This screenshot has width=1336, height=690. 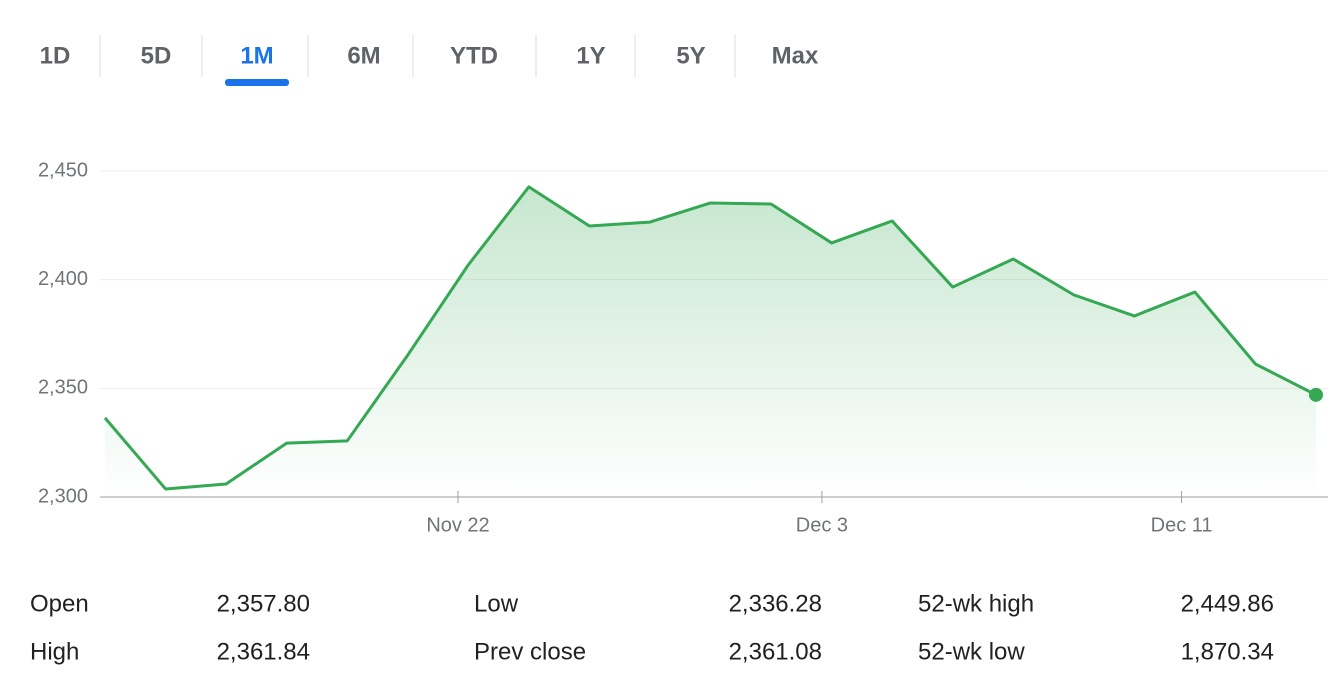 I want to click on x-tick-label: Dec 3, so click(x=822, y=525).